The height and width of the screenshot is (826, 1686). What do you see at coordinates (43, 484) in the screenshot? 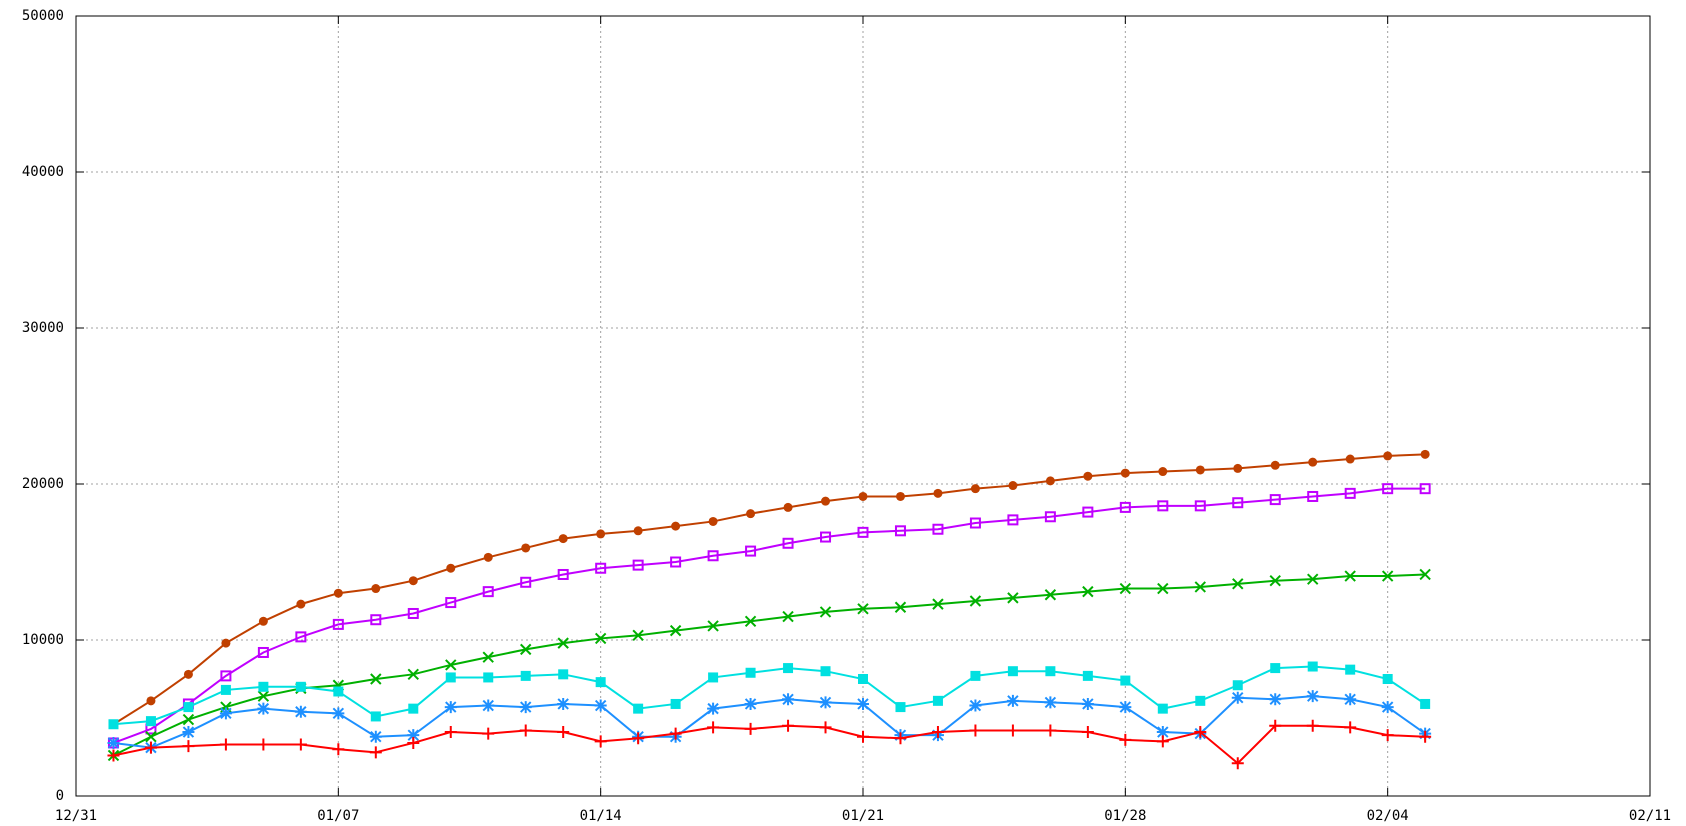
I see `y-tick-label: 20000` at bounding box center [43, 484].